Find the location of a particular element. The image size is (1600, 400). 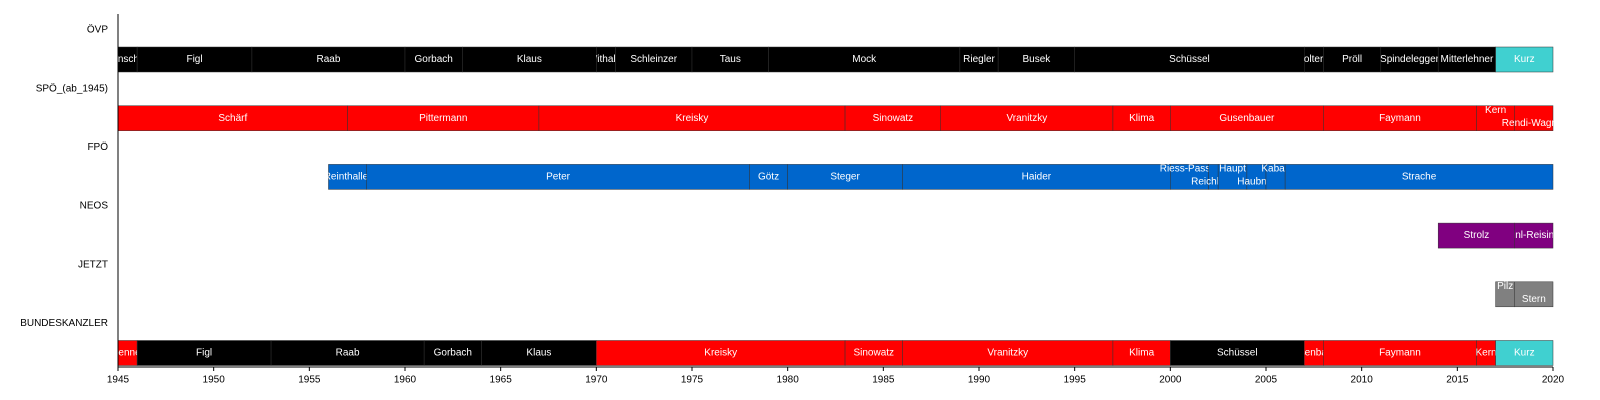

segment-label: Molterer is located at coordinates (1313, 59).